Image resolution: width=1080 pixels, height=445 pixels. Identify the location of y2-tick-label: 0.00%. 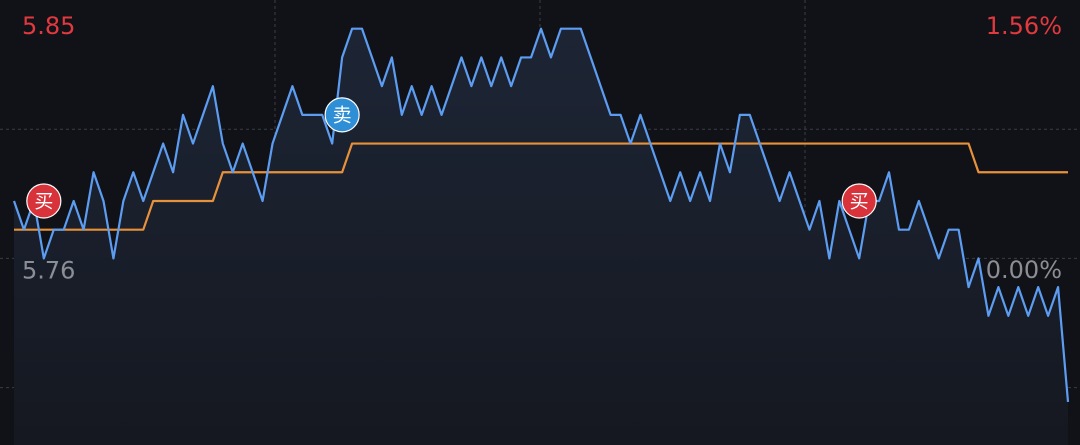
(1024, 270).